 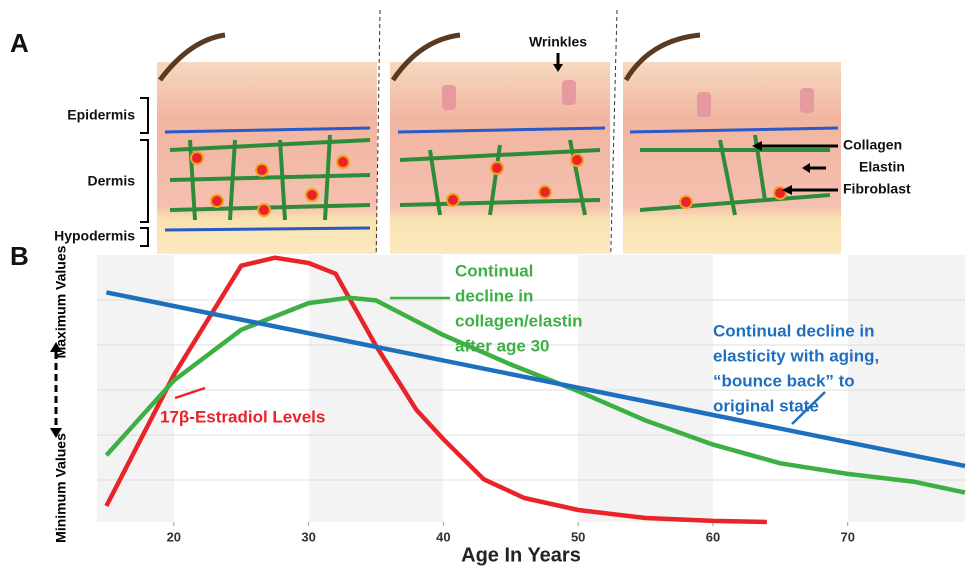 I want to click on annotation: elasticity with aging,, so click(x=796, y=355).